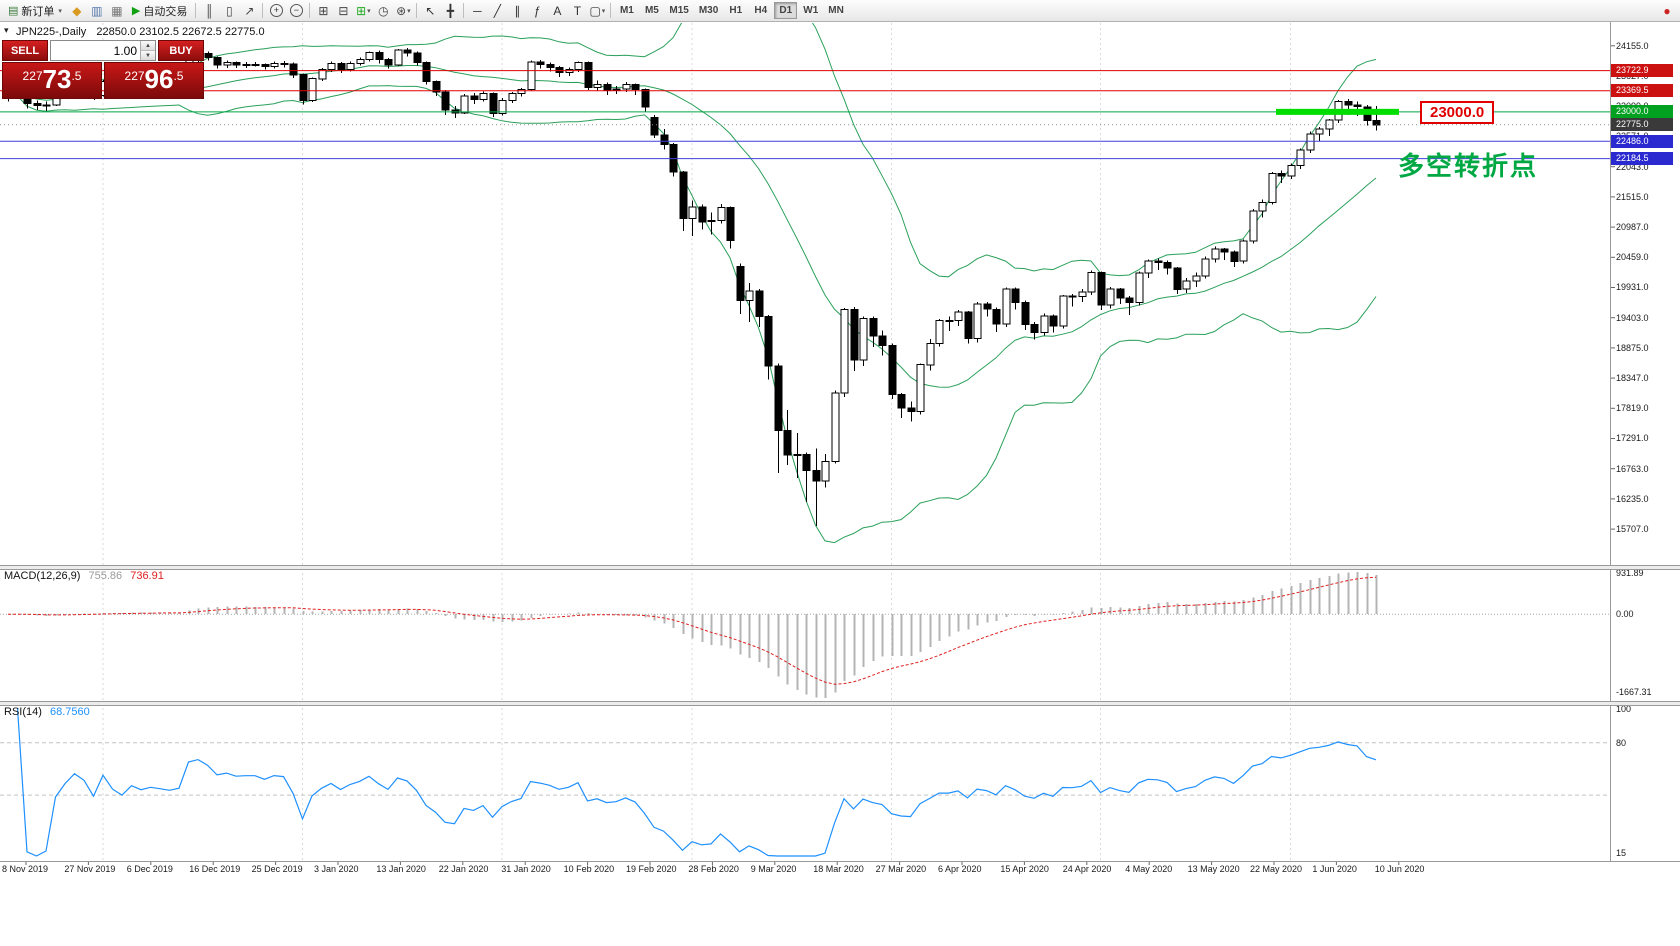 Image resolution: width=1680 pixels, height=946 pixels. Describe the element at coordinates (697, 635) in the screenshot. I see `macd-histogram` at that location.